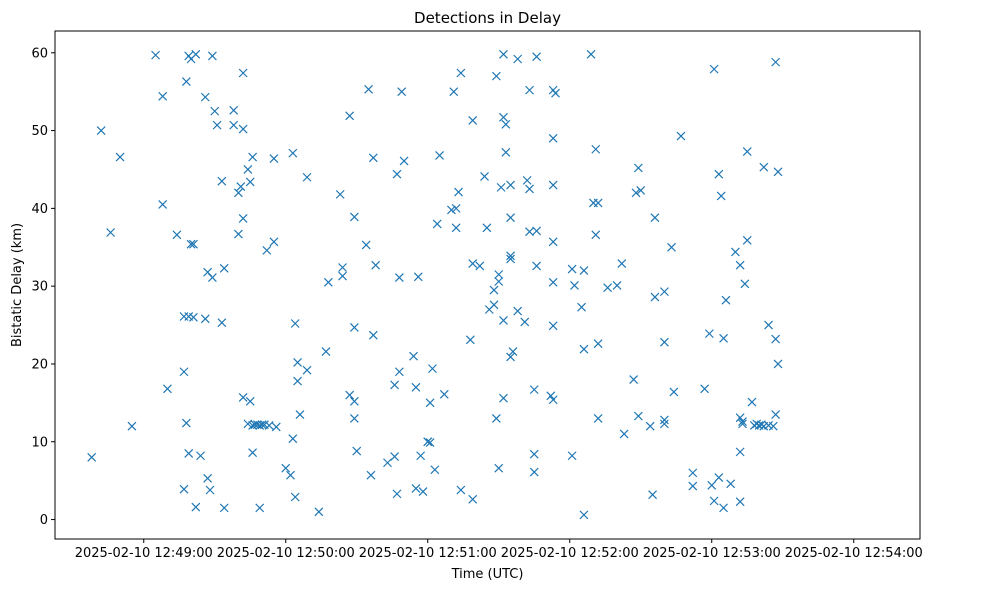 The image size is (988, 590). Describe the element at coordinates (44, 520) in the screenshot. I see `y-tick-label: 0` at that location.